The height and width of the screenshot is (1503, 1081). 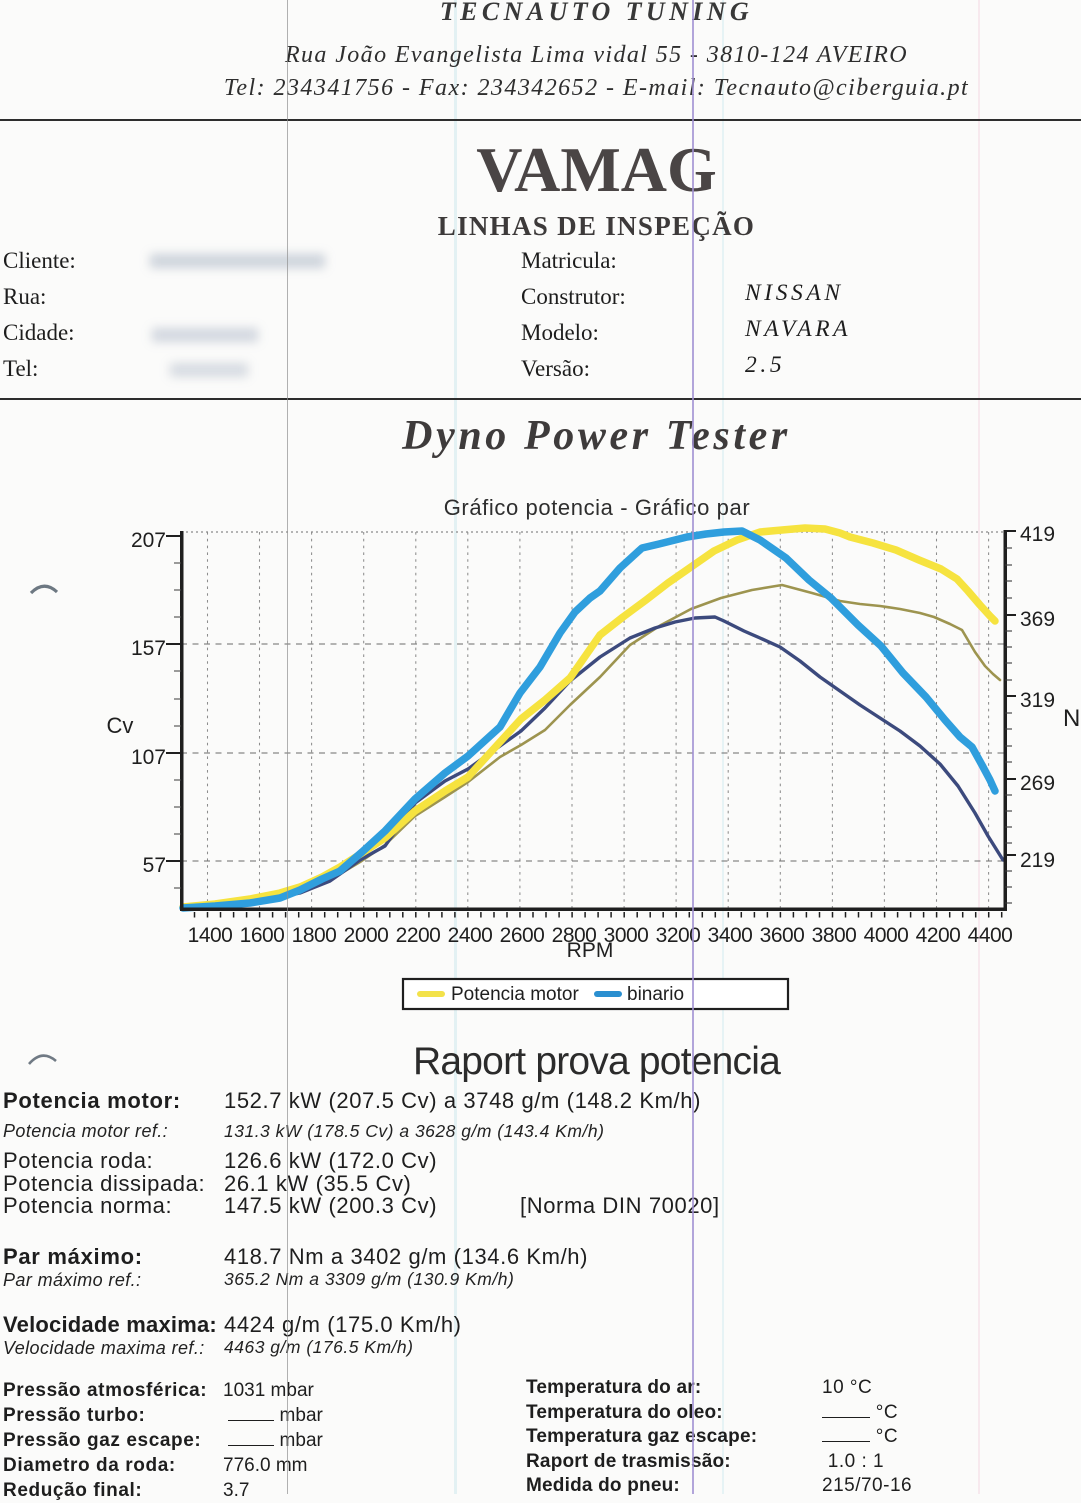 What do you see at coordinates (1072, 718) in the screenshot?
I see `svg-text: Nm` at bounding box center [1072, 718].